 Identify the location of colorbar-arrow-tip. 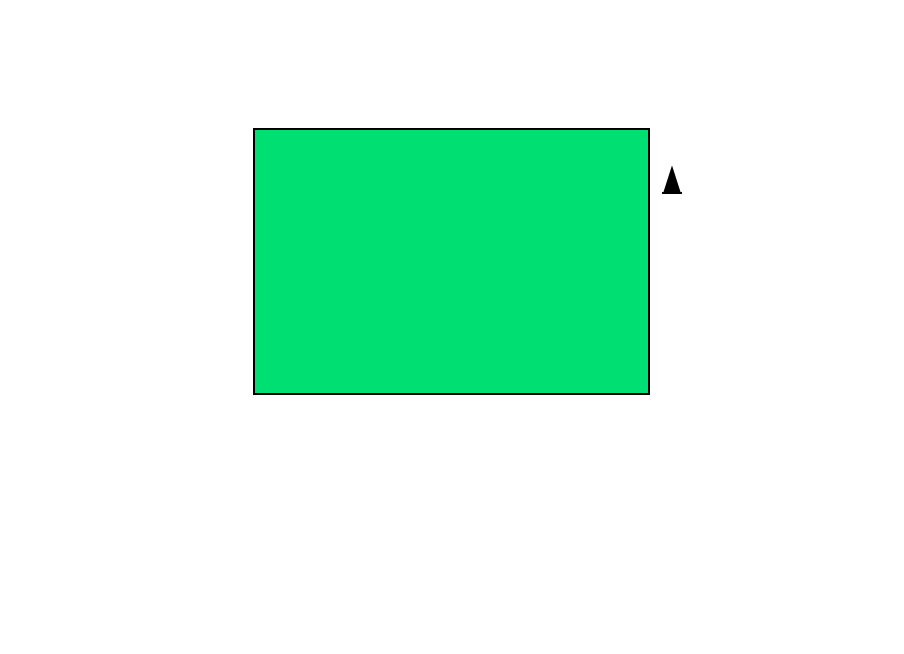
(672, 179).